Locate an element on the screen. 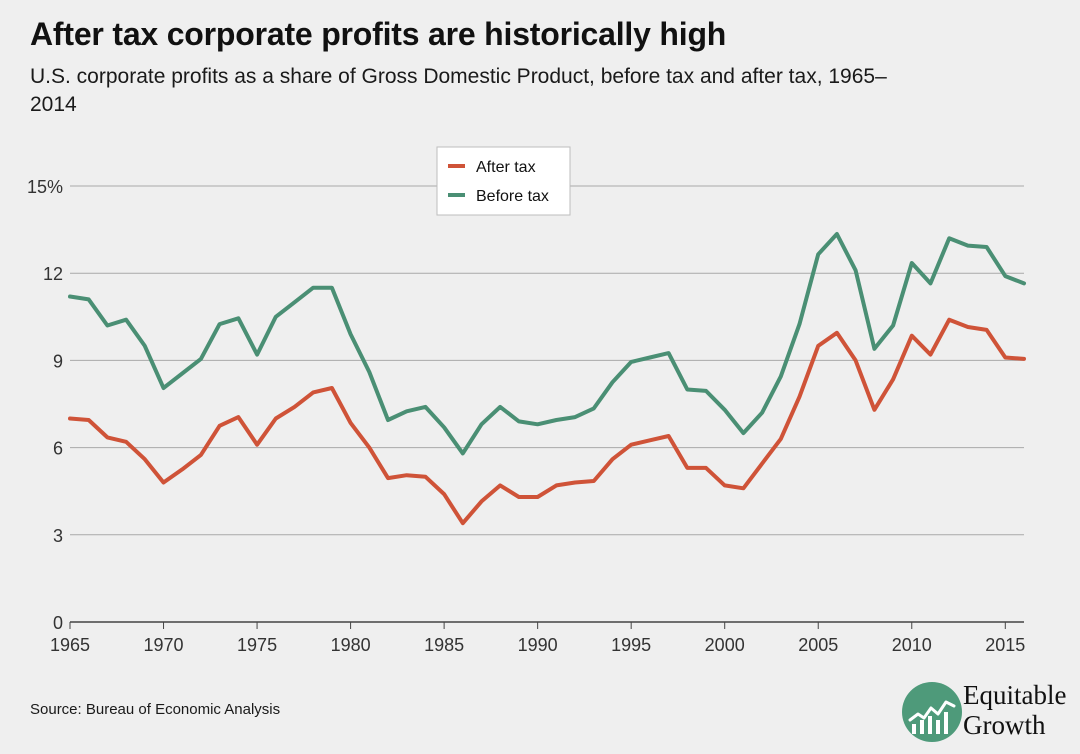 Image resolution: width=1080 pixels, height=754 pixels. legend: After tax Before tax is located at coordinates (503, 181).